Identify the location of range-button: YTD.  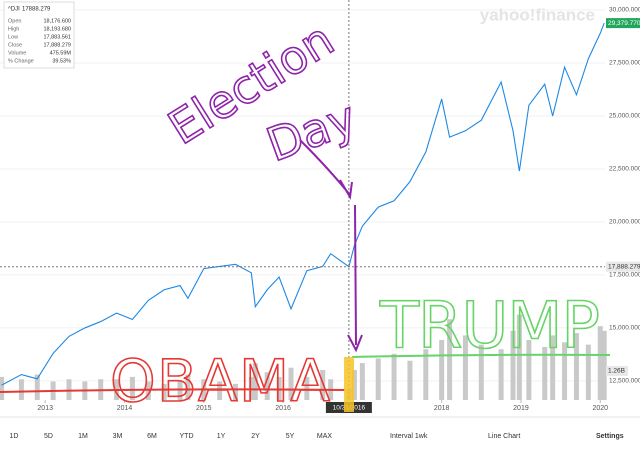
(187, 436).